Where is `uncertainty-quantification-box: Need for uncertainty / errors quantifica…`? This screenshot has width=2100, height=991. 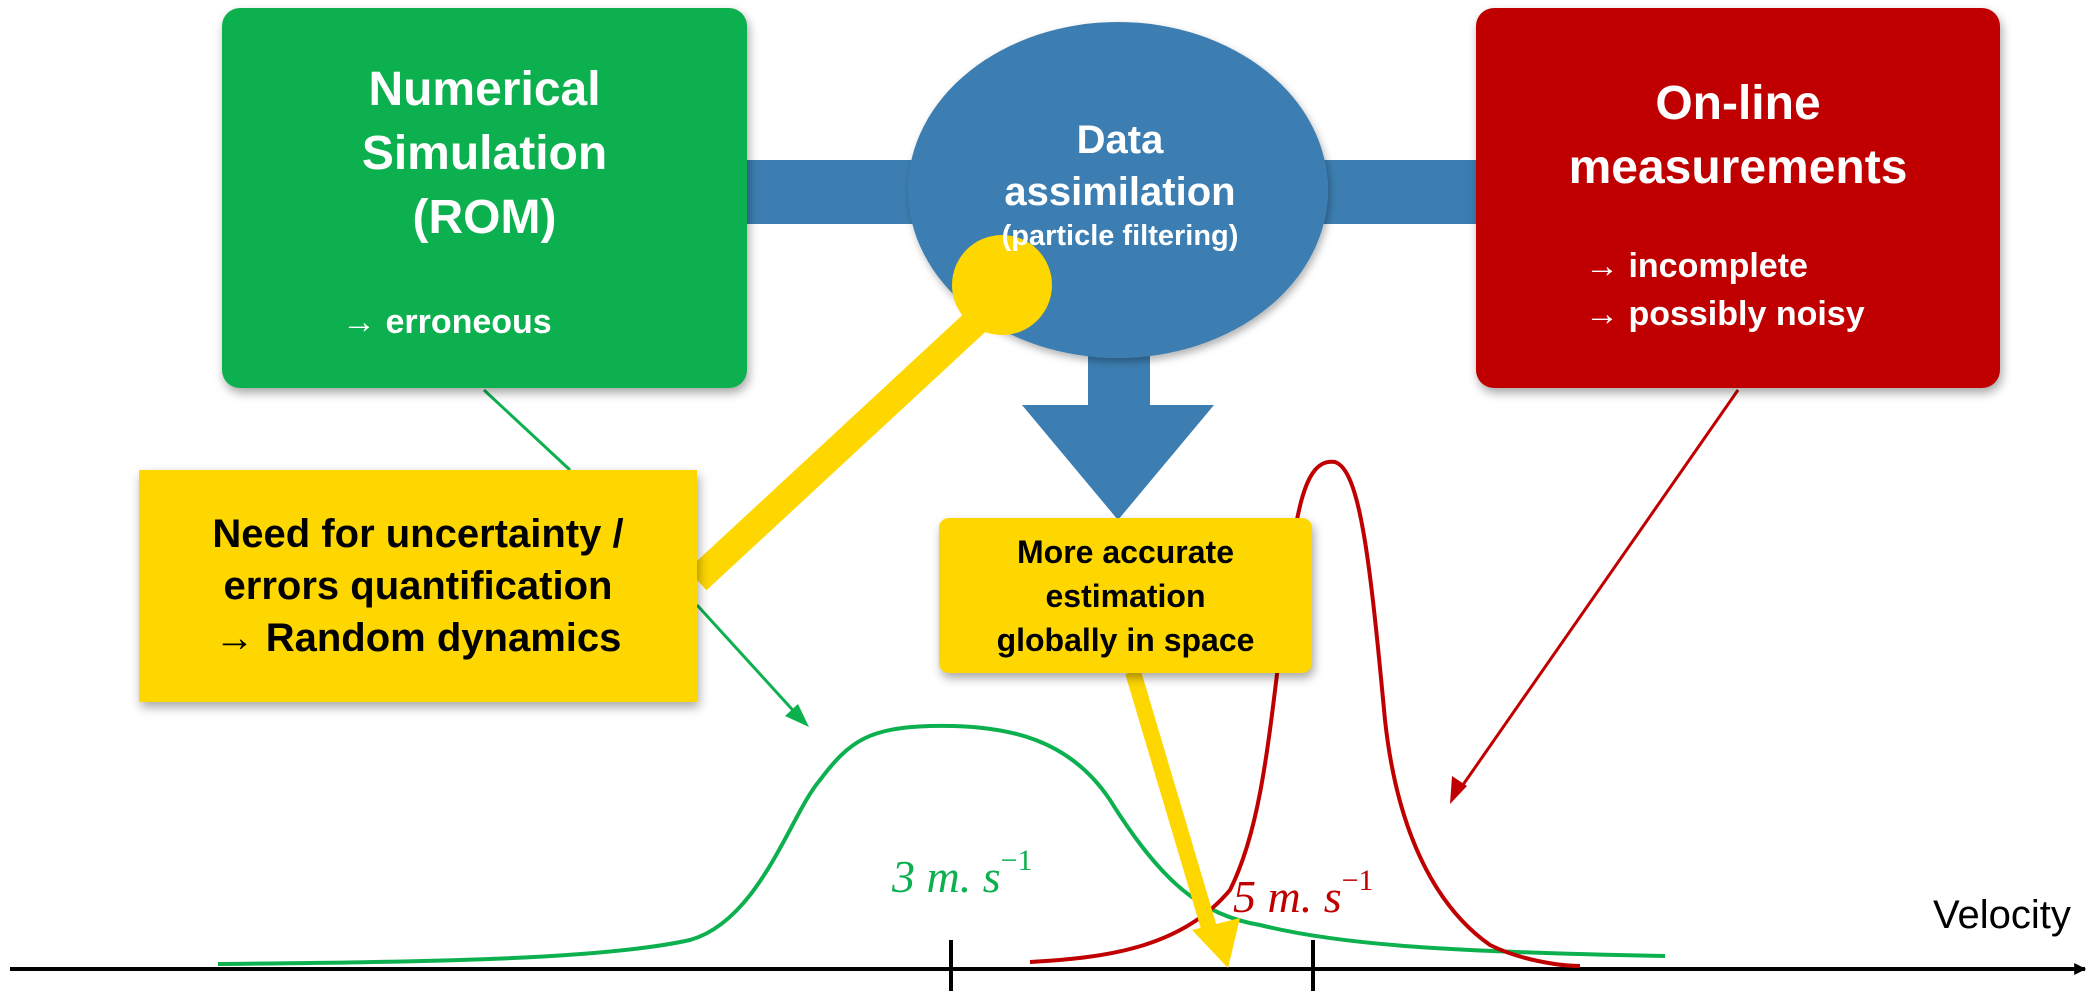 uncertainty-quantification-box: Need for uncertainty / errors quantifica… is located at coordinates (418, 586).